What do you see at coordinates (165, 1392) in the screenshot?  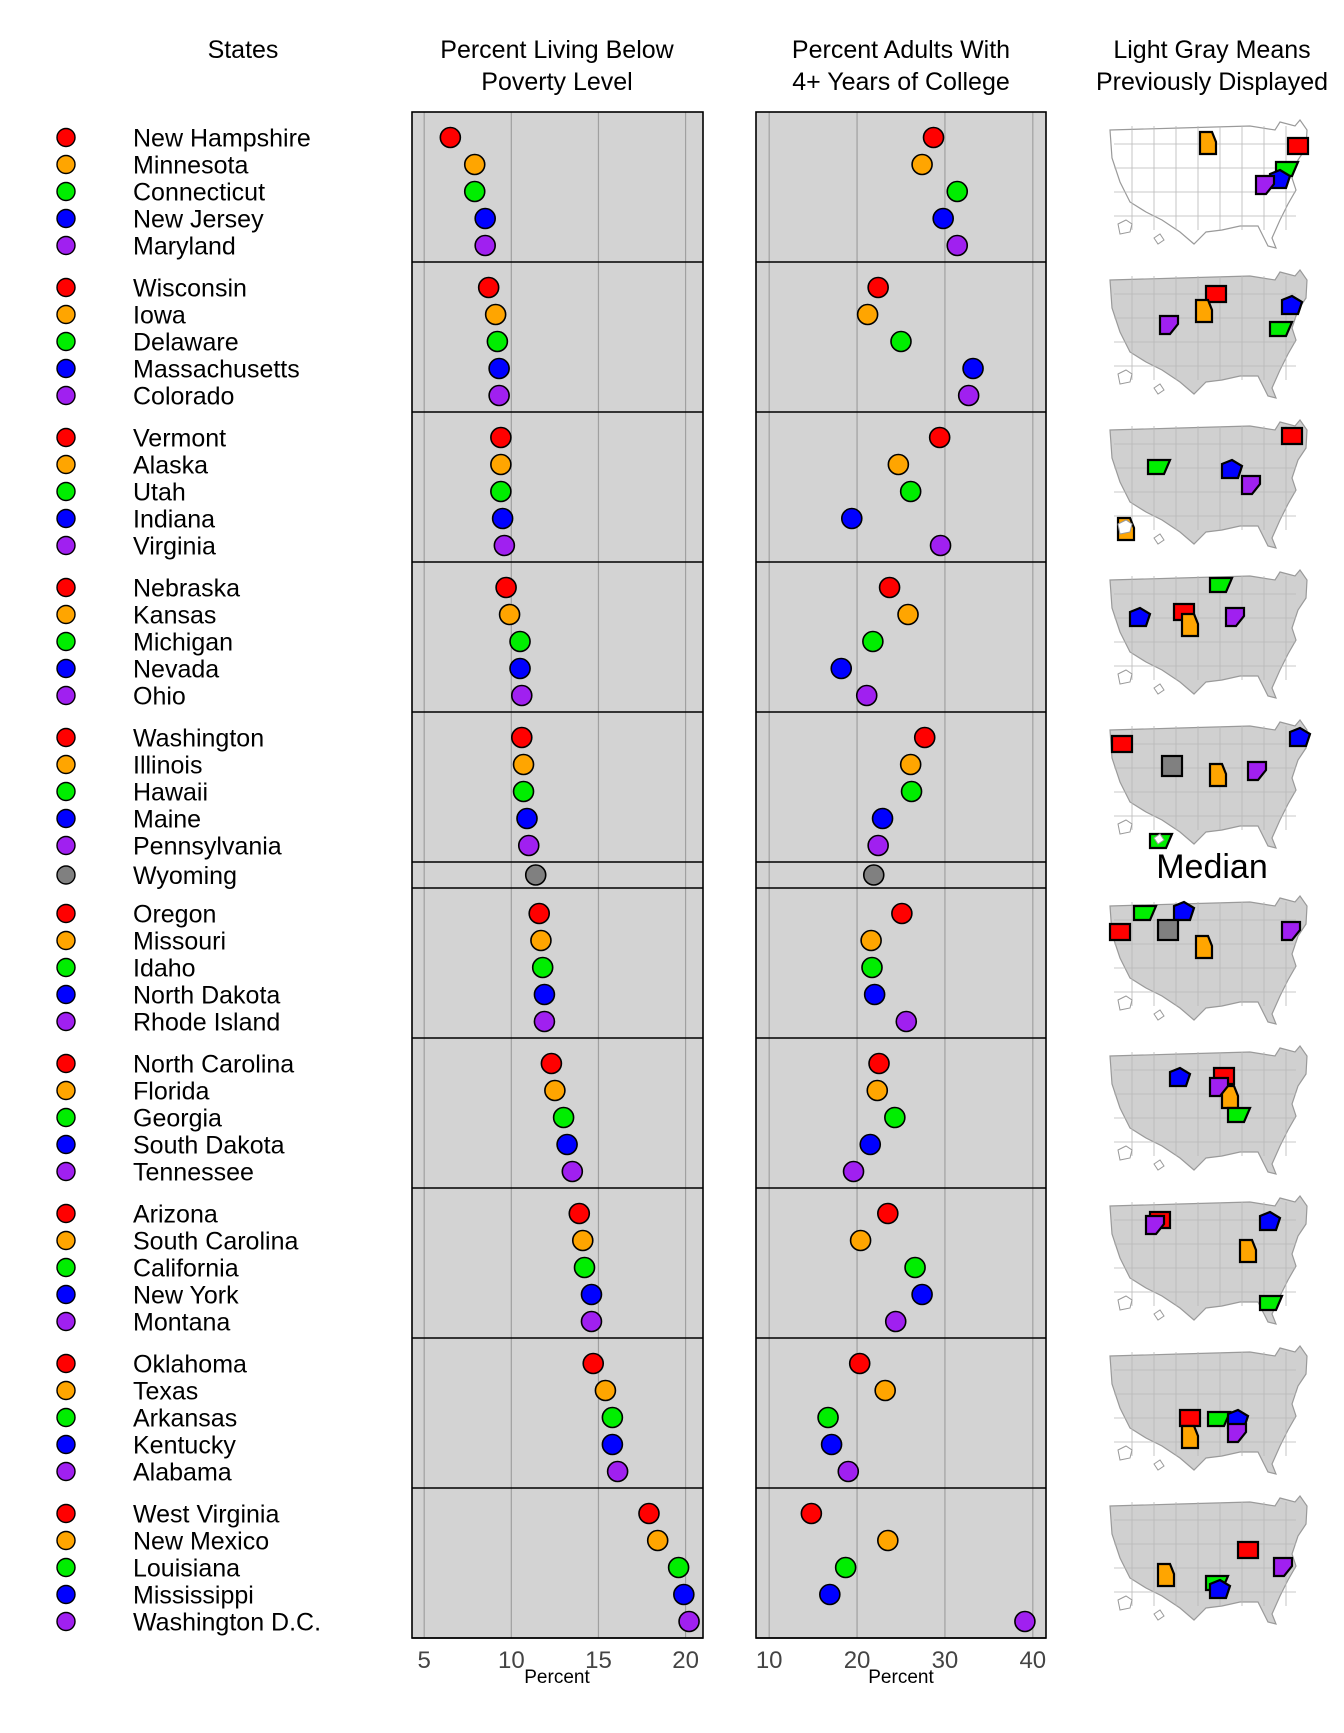 I see `state-name: Texas` at bounding box center [165, 1392].